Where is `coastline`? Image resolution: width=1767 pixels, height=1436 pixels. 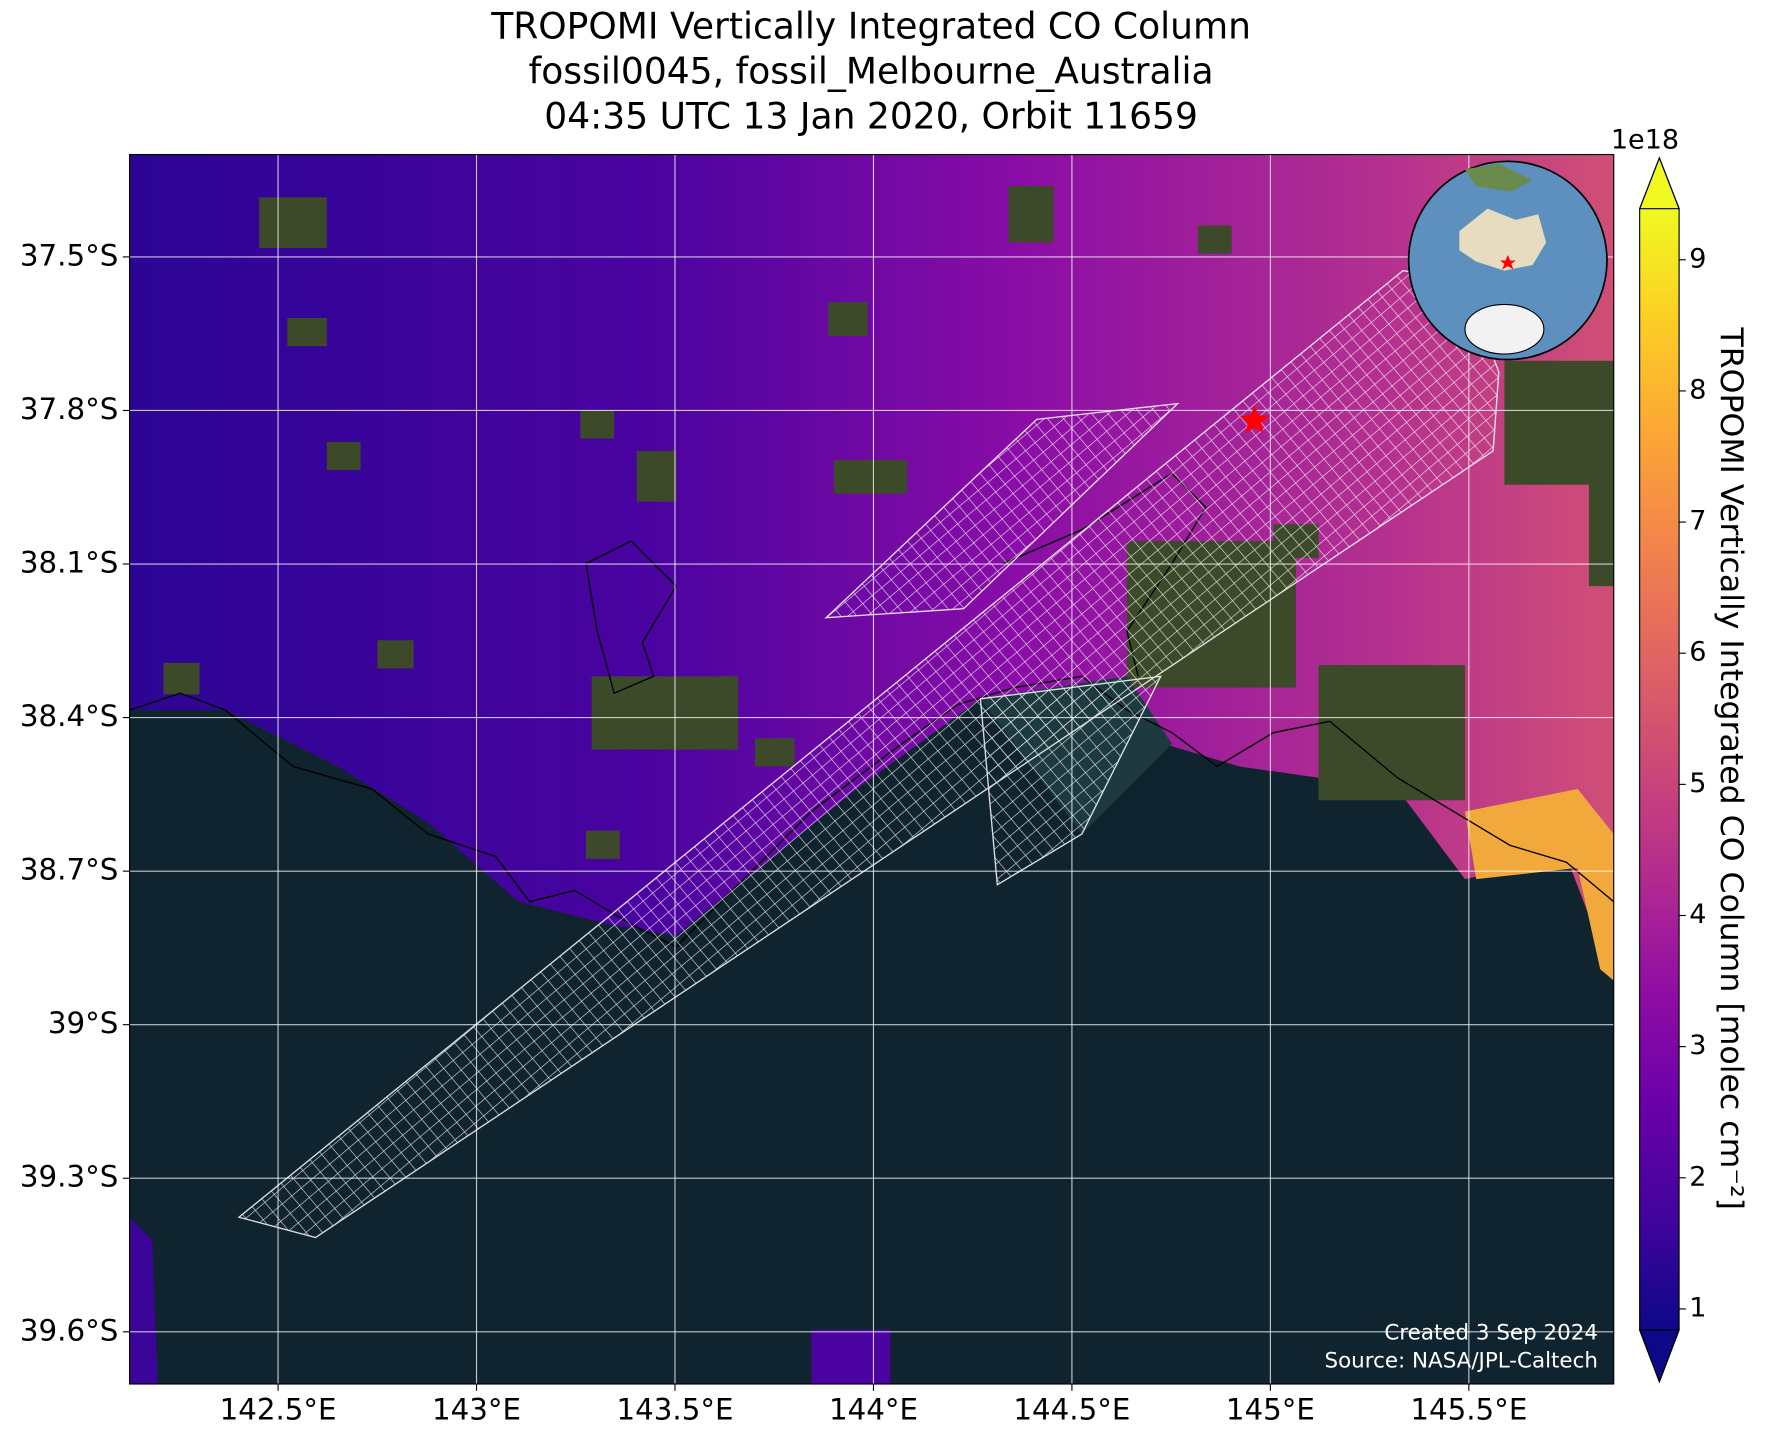
coastline is located at coordinates (631, 617).